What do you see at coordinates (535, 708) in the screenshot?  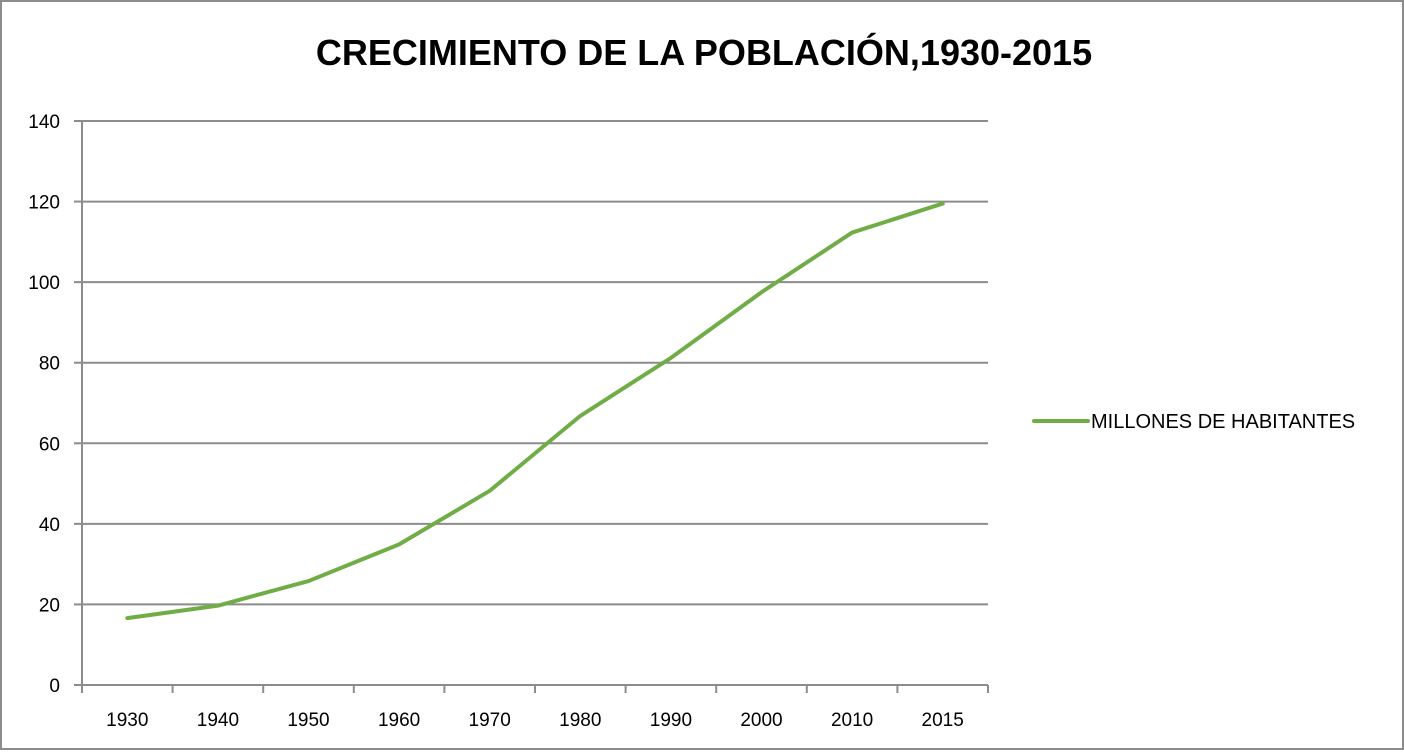 I see `x-axis-ticks: 1930 1940 1950 1960 1970 1980 1990 2000 2010 2015` at bounding box center [535, 708].